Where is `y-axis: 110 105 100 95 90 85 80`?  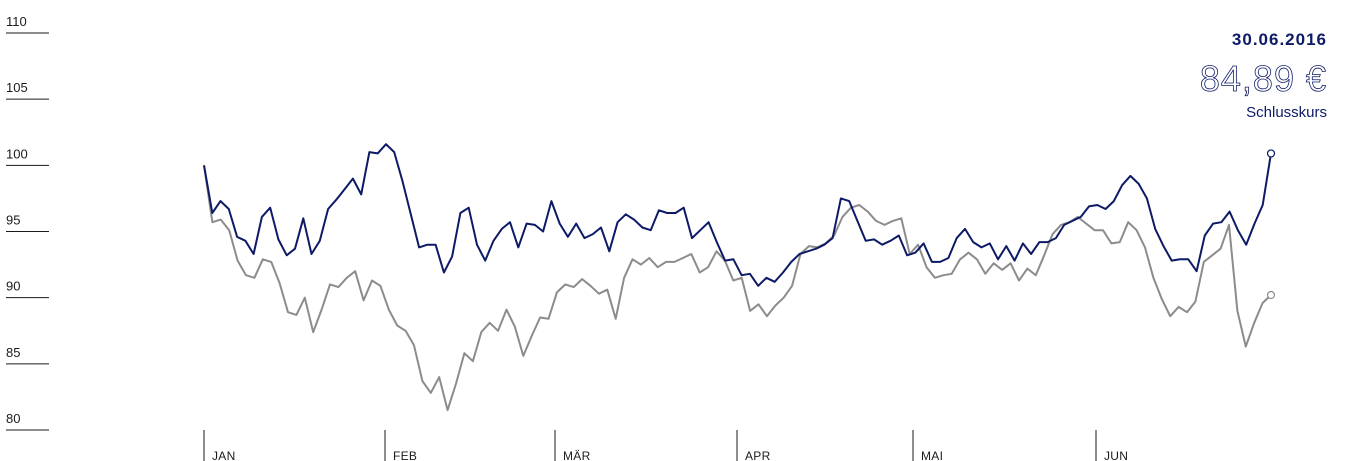
y-axis: 110 105 100 95 90 85 80 is located at coordinates (27, 222).